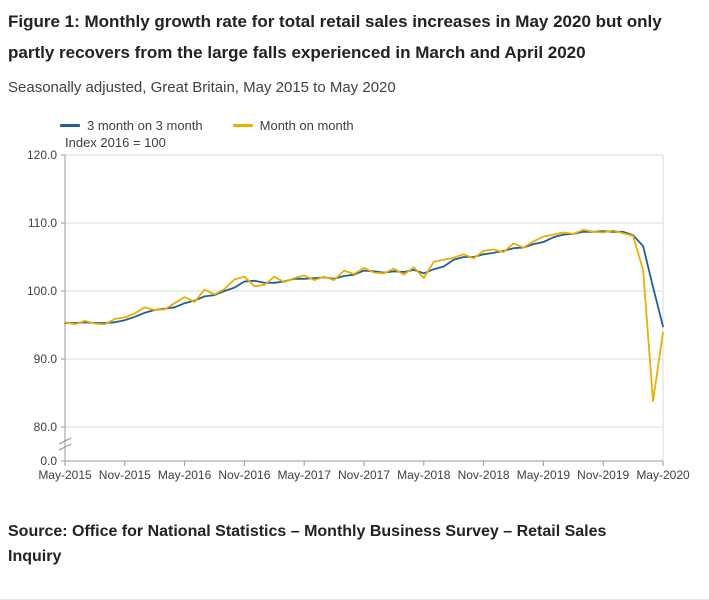  Describe the element at coordinates (70, 125) in the screenshot. I see `legend-line-swatch-blue` at that location.